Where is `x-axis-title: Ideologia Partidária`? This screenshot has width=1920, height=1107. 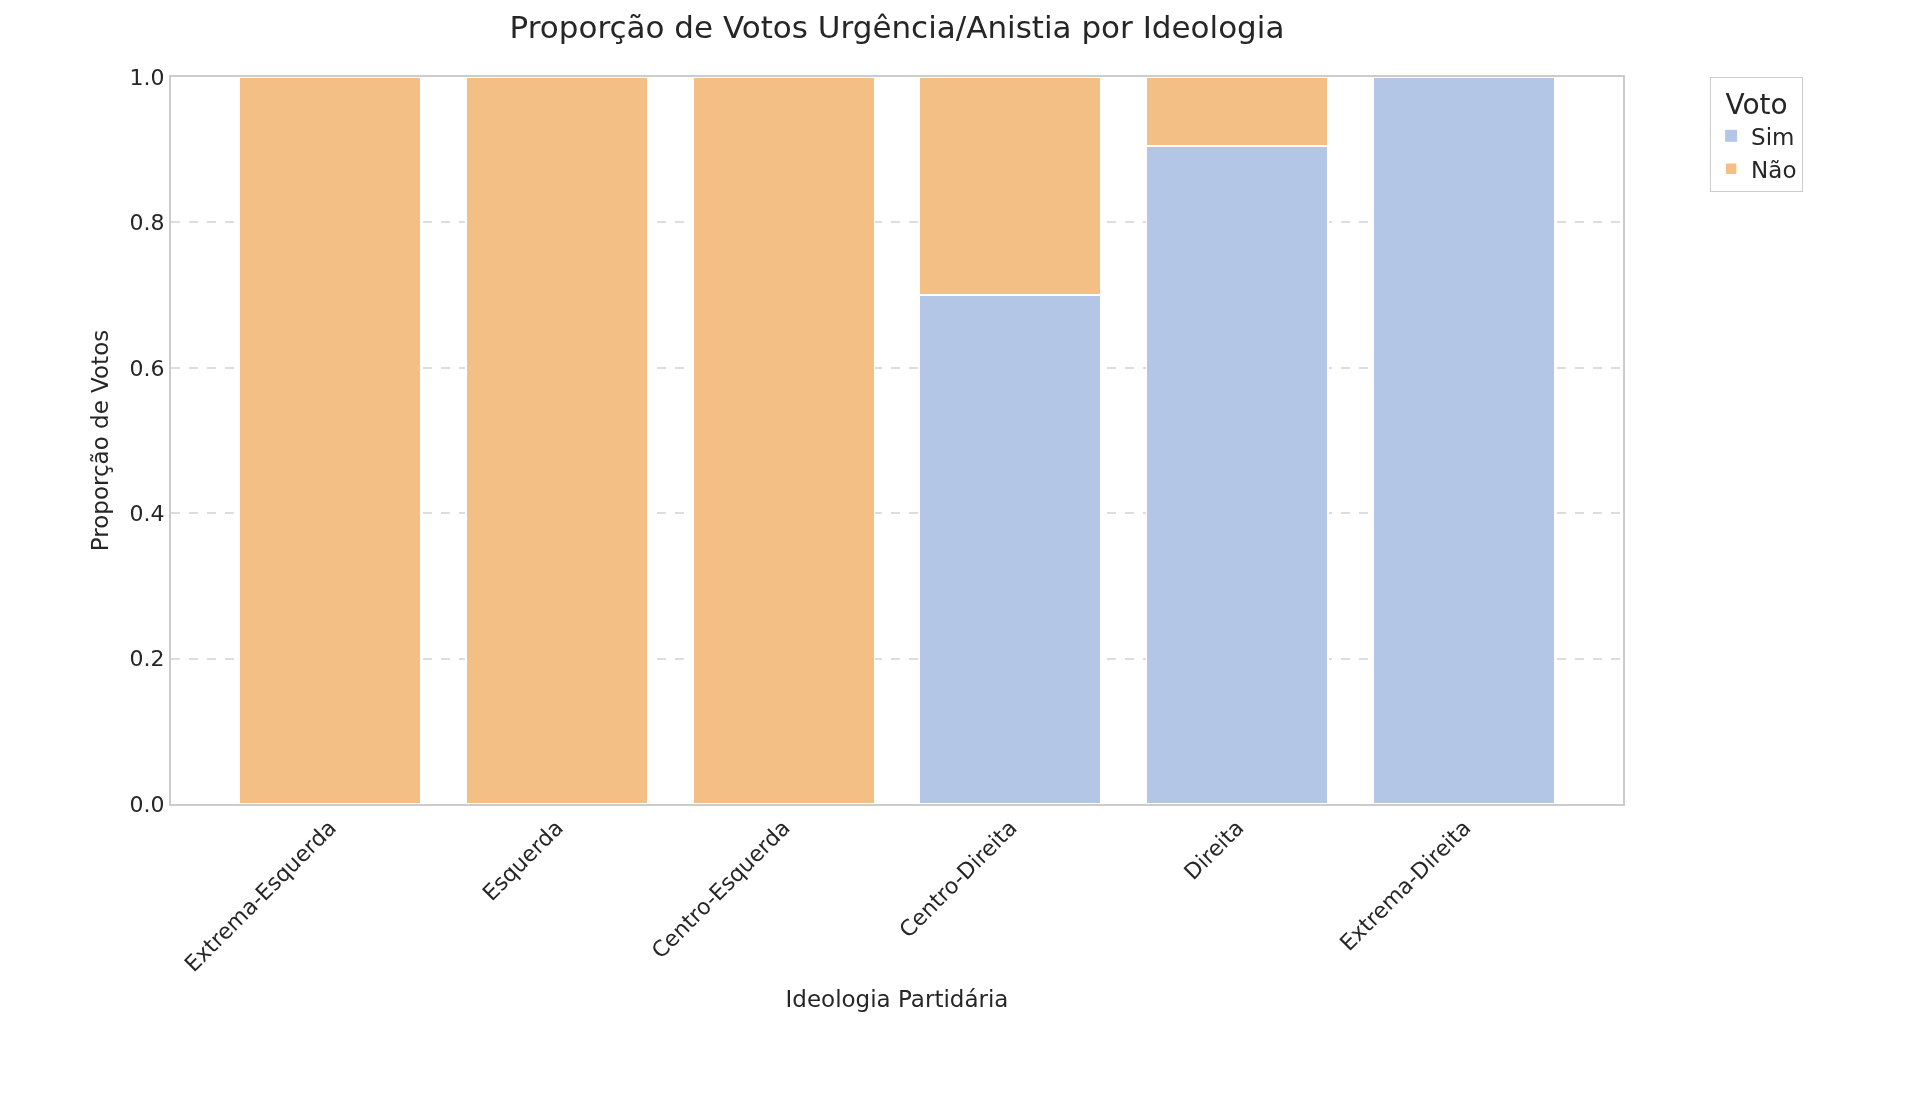 x-axis-title: Ideologia Partidária is located at coordinates (897, 998).